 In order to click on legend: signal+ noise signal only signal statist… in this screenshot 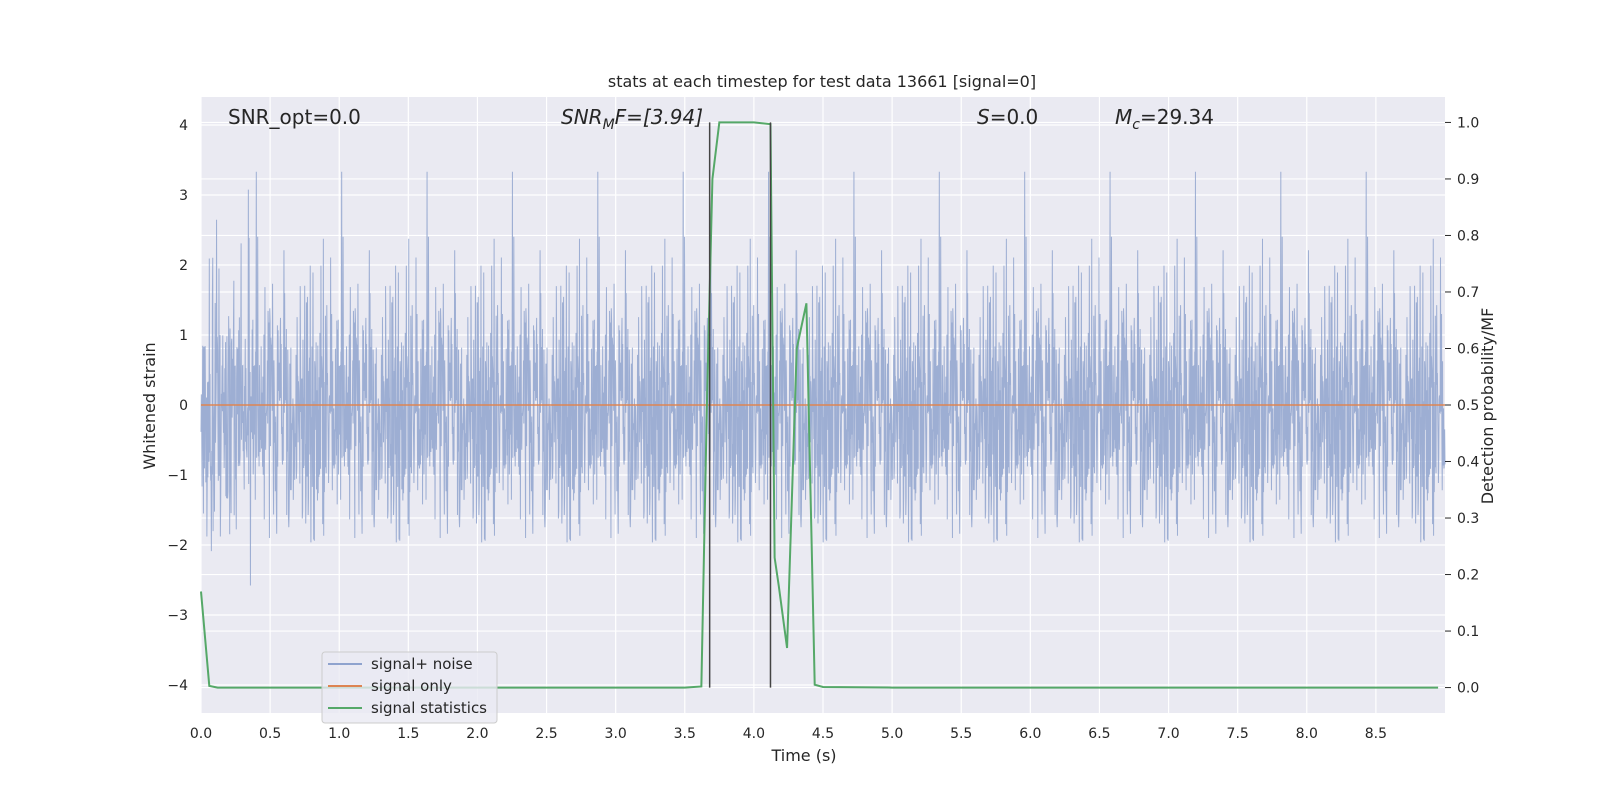, I will do `click(409, 687)`.